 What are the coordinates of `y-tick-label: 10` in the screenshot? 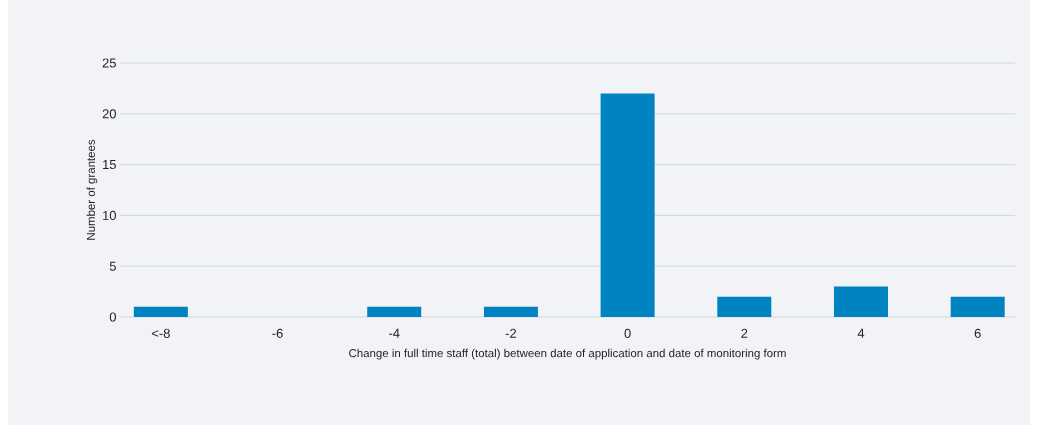 It's located at (109, 215).